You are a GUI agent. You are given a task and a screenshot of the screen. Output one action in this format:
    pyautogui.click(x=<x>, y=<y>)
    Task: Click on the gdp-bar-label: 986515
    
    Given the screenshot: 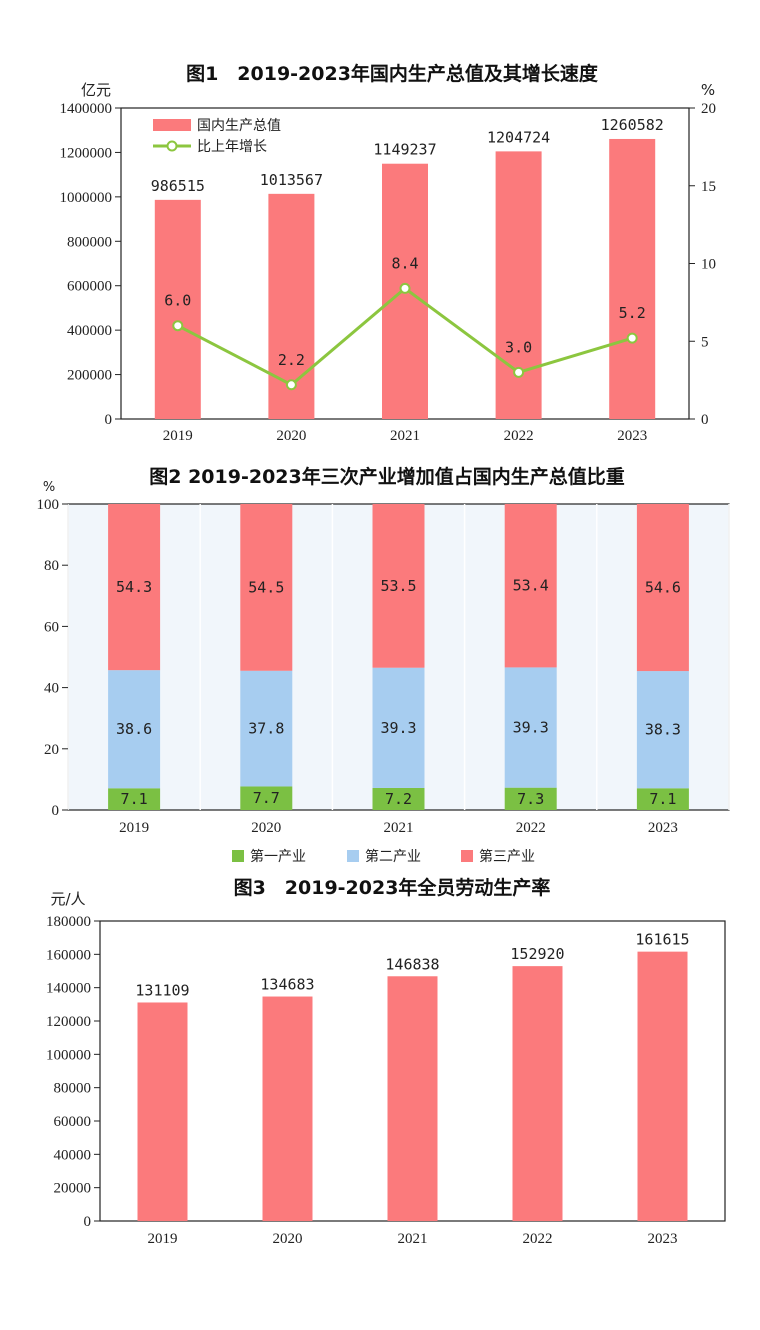 What is the action you would take?
    pyautogui.click(x=178, y=186)
    